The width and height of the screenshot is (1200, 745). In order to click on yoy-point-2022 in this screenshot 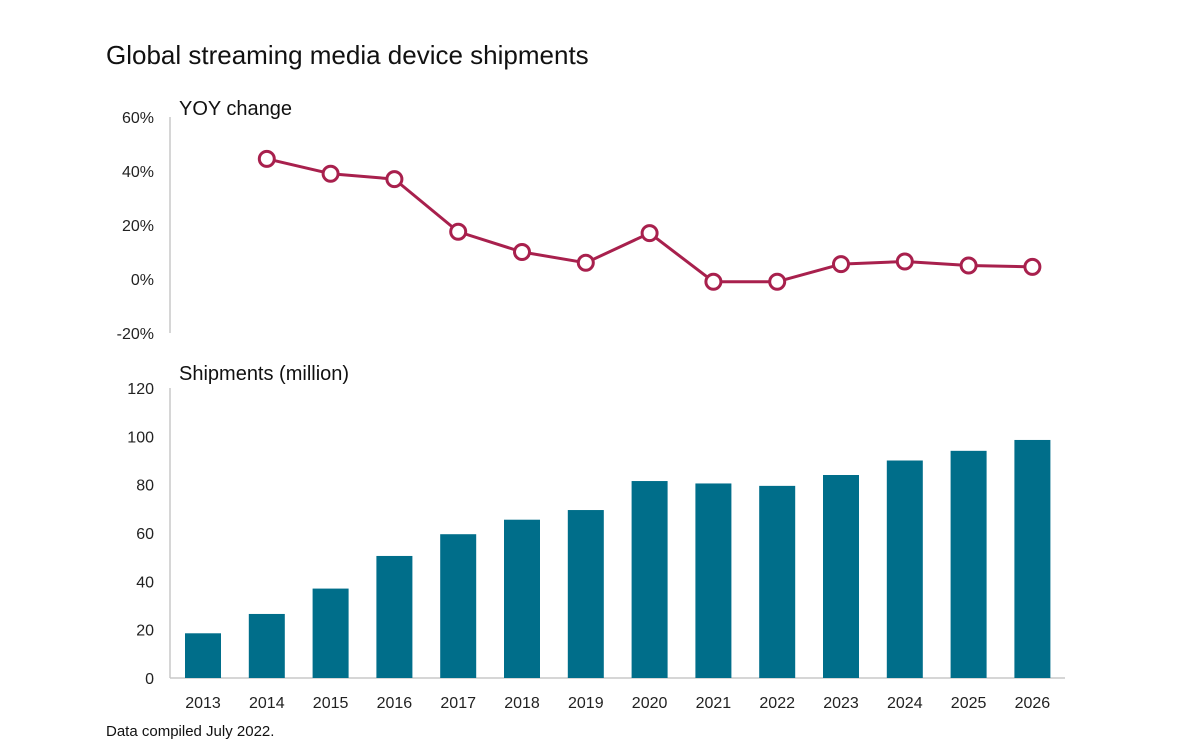, I will do `click(777, 281)`.